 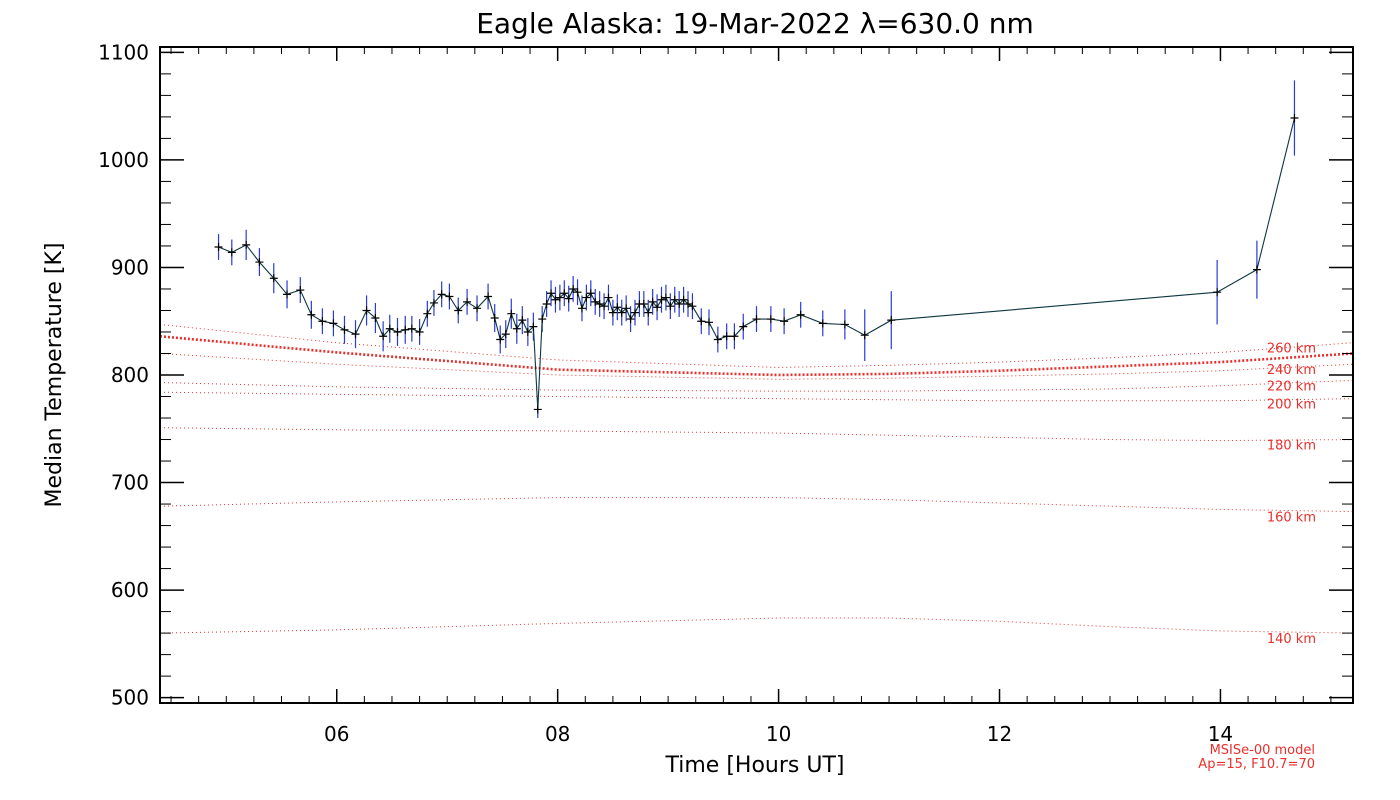 I want to click on model-curve-label: 160 km, so click(x=1291, y=518).